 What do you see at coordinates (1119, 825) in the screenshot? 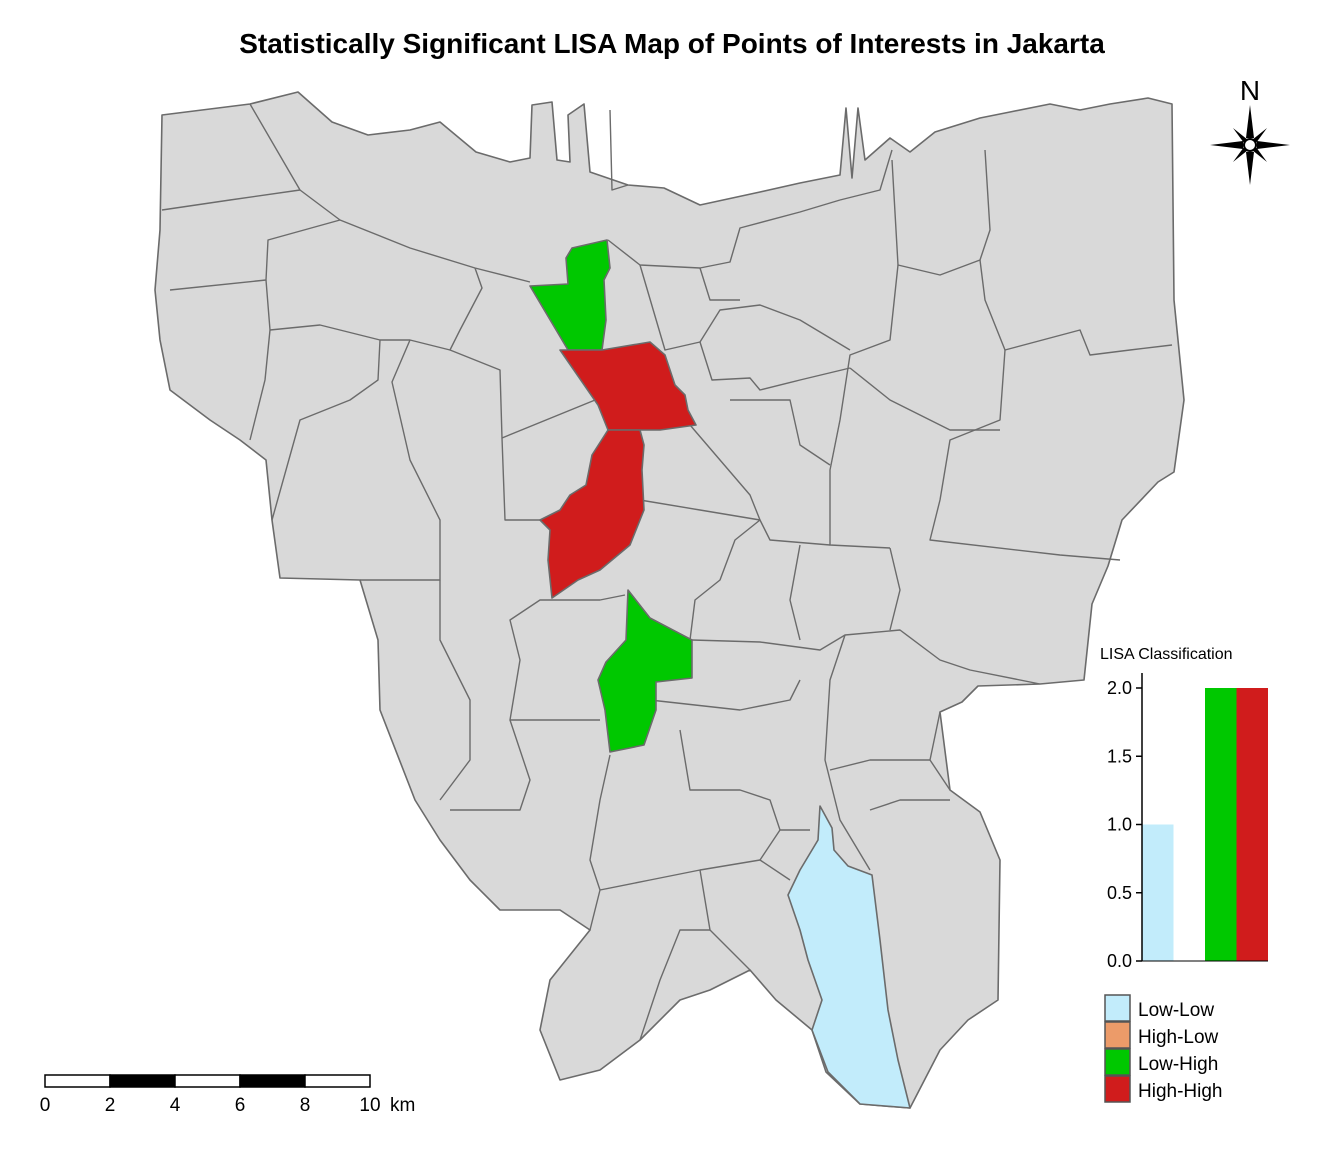
I see `histogram-tick-label: 1.0` at bounding box center [1119, 825].